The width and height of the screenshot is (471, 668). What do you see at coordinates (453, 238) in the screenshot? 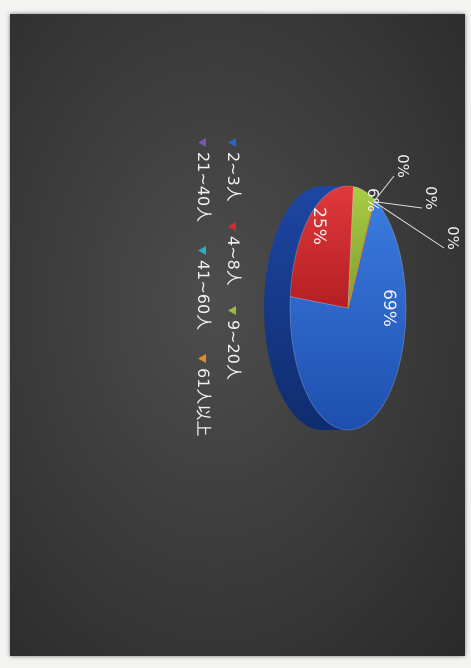
I see `data-label-5: 0%` at bounding box center [453, 238].